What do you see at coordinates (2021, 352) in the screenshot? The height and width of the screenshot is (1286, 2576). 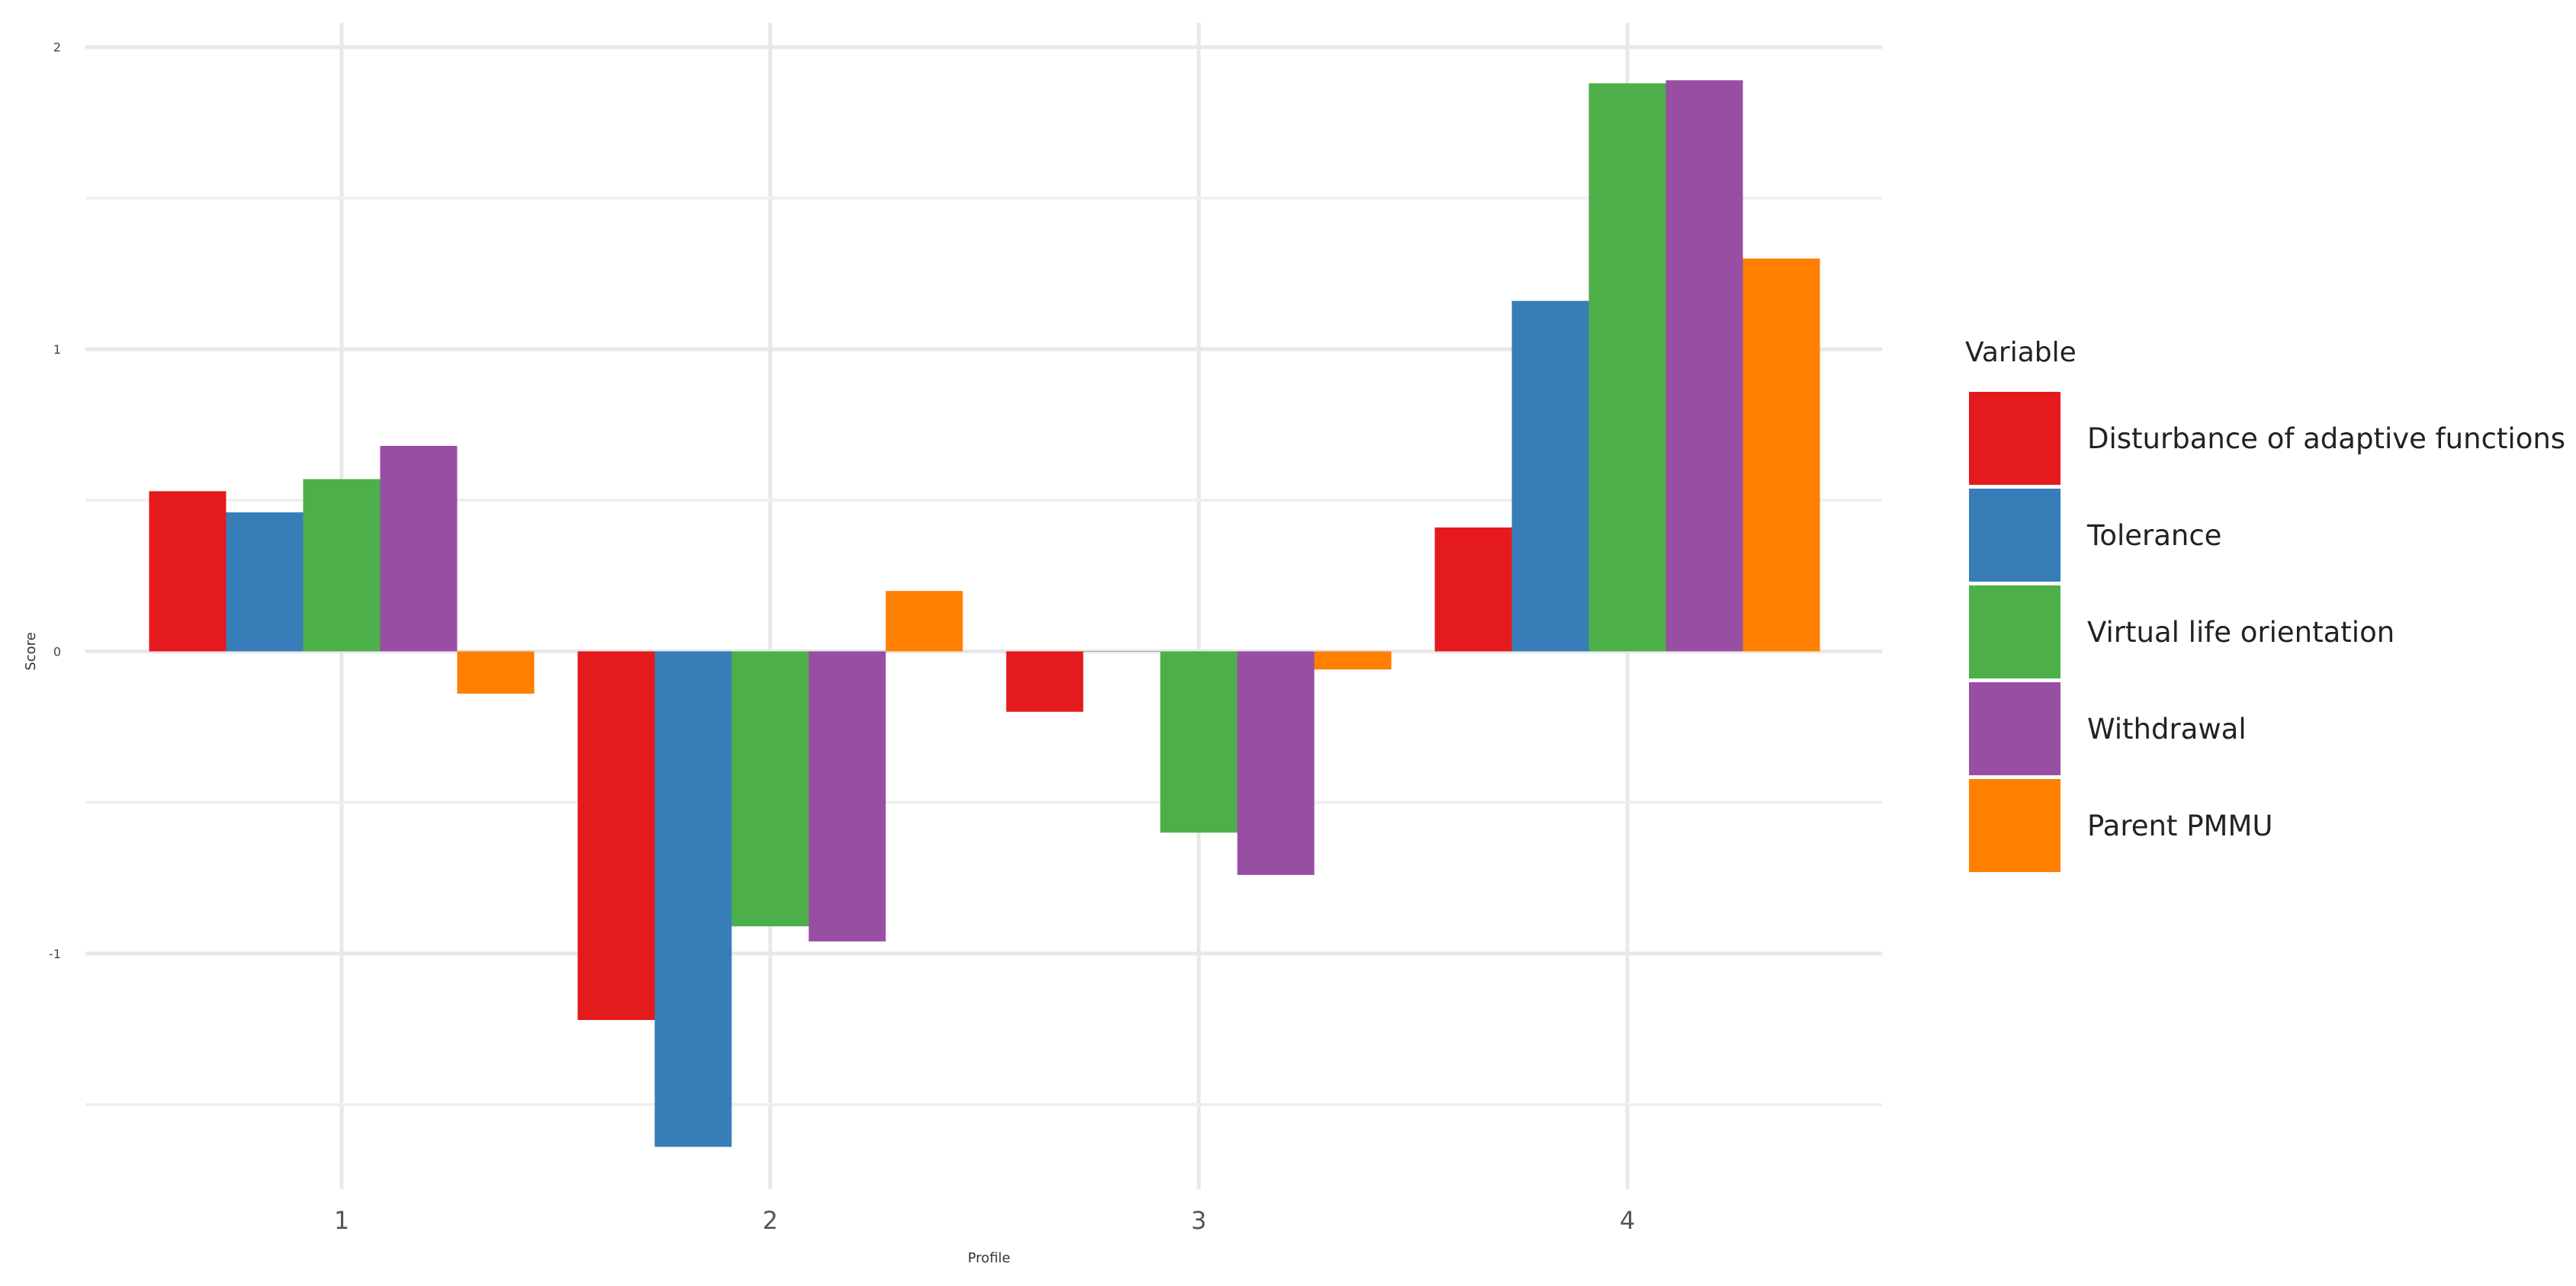 I see `legend-title: Variable` at bounding box center [2021, 352].